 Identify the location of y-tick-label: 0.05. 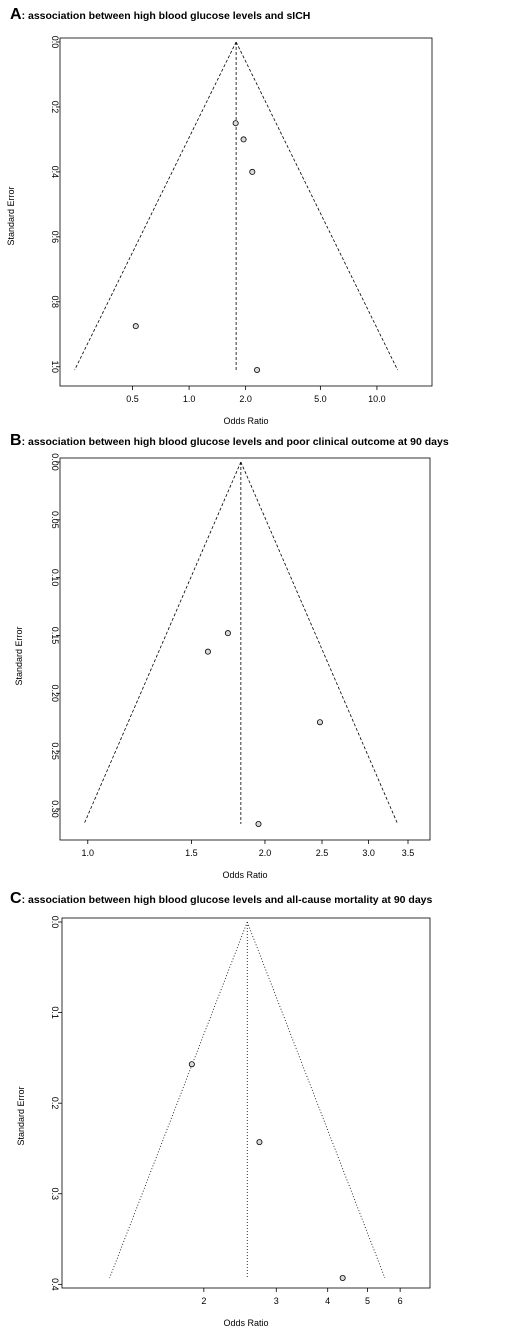
(55, 520).